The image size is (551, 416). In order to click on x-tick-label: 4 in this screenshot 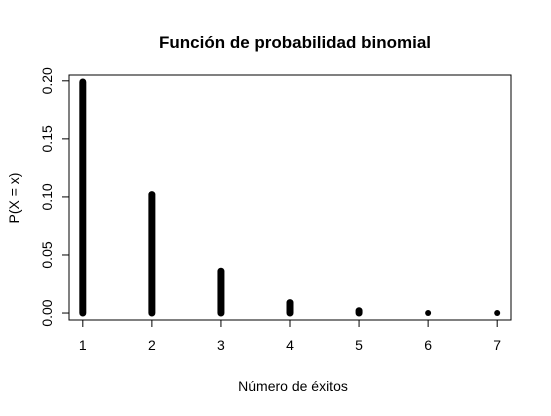, I will do `click(290, 345)`.